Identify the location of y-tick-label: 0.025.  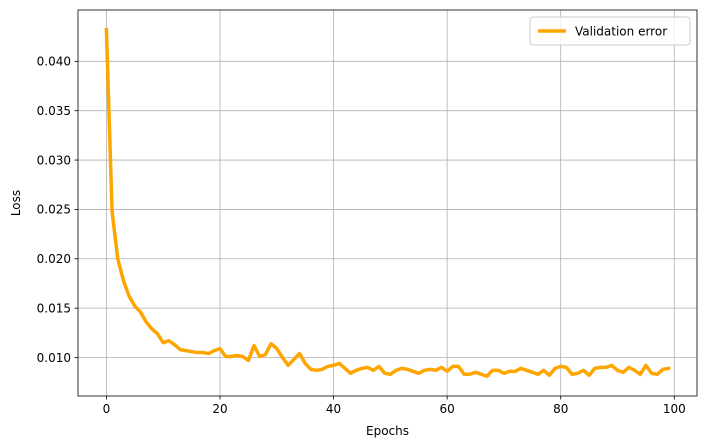
(54, 210).